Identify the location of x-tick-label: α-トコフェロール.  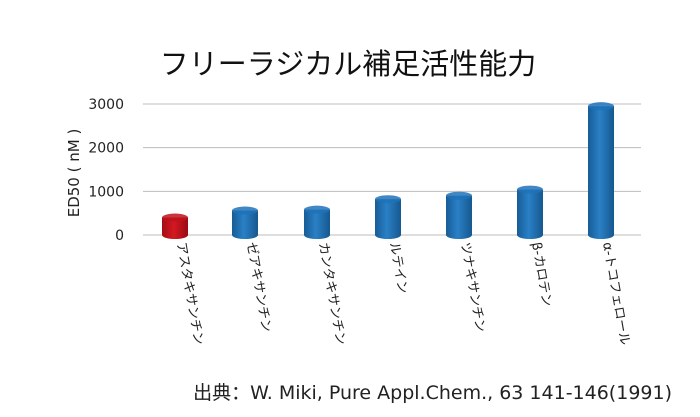
(615, 293).